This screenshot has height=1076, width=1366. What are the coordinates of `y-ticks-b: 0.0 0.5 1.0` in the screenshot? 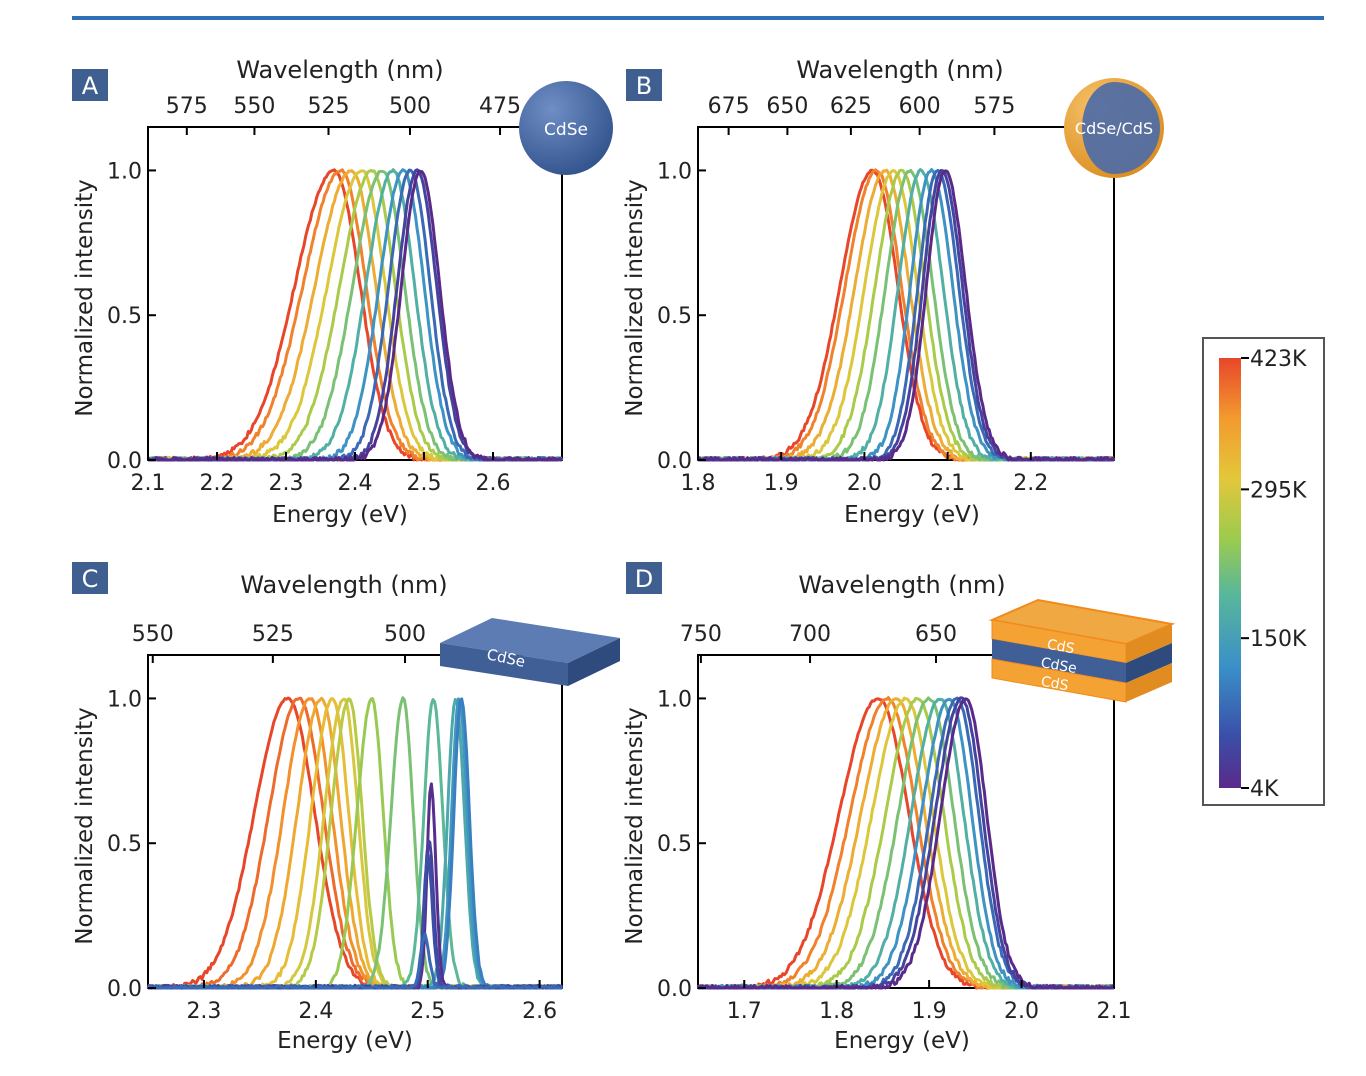 It's located at (681, 316).